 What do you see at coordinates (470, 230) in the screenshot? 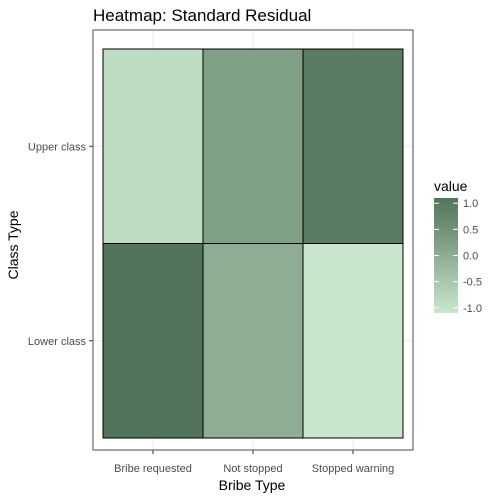
I see `legend-tick-label: 0.5` at bounding box center [470, 230].